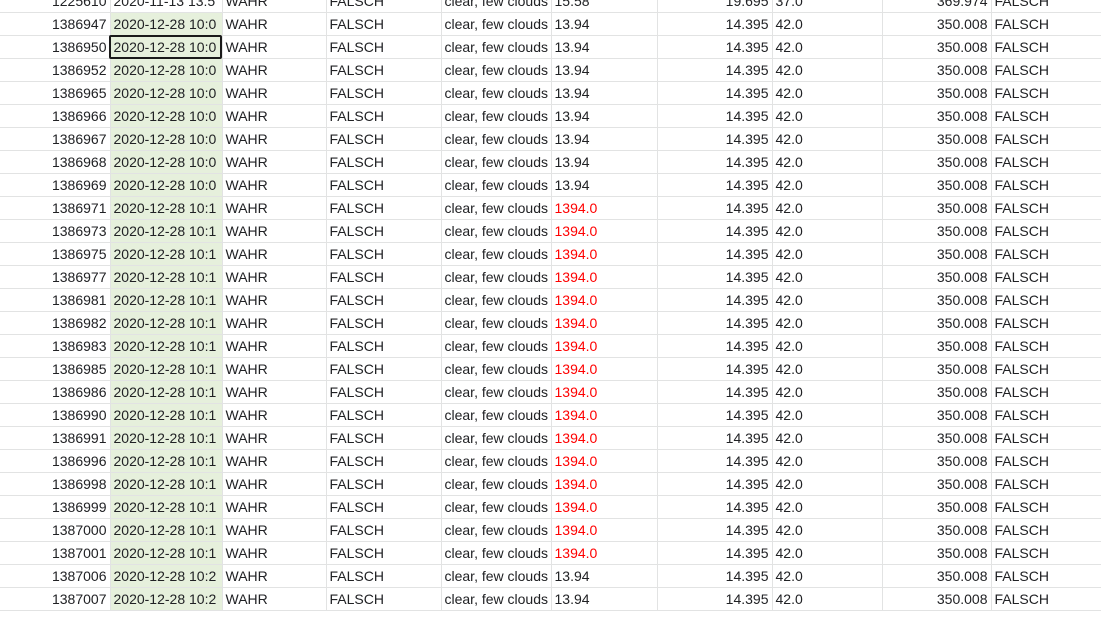  I want to click on cell-id: 1386967, so click(55, 139).